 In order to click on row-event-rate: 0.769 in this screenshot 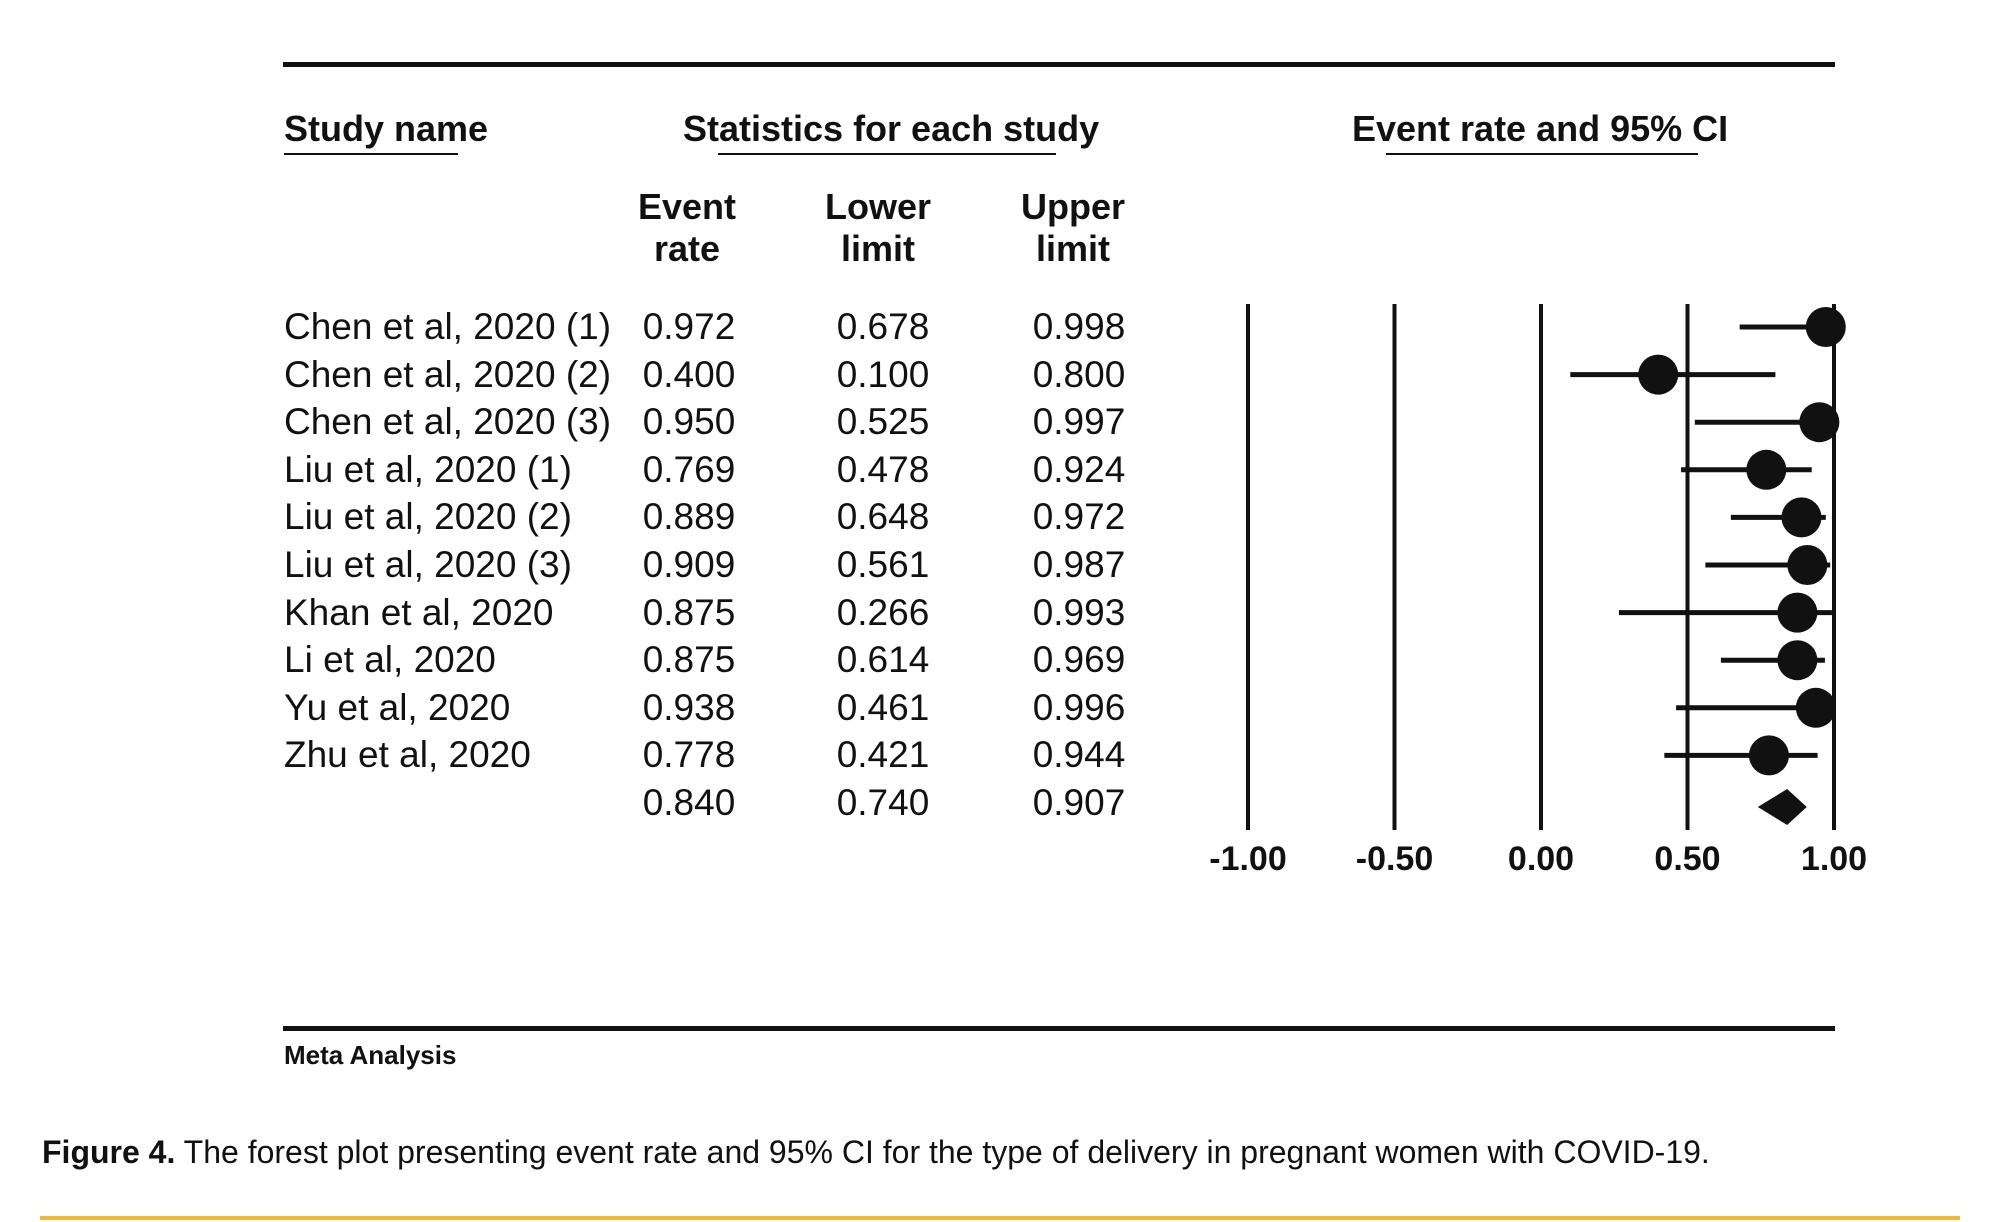, I will do `click(689, 469)`.